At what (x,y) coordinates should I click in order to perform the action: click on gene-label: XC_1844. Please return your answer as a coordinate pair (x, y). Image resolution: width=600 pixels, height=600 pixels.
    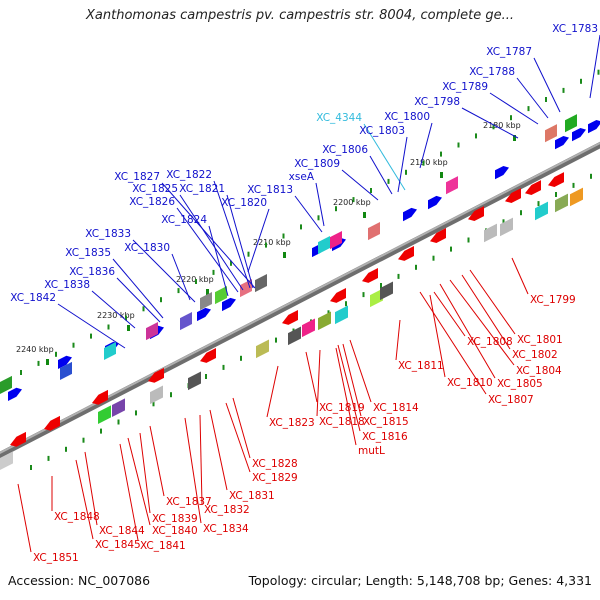
    Looking at the image, I should click on (122, 531).